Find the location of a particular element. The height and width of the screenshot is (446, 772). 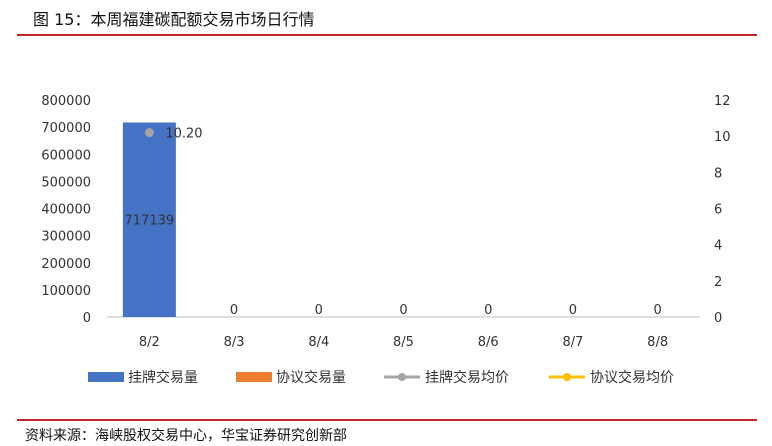

data-label-listed-volume-0: 717139 is located at coordinates (150, 221).